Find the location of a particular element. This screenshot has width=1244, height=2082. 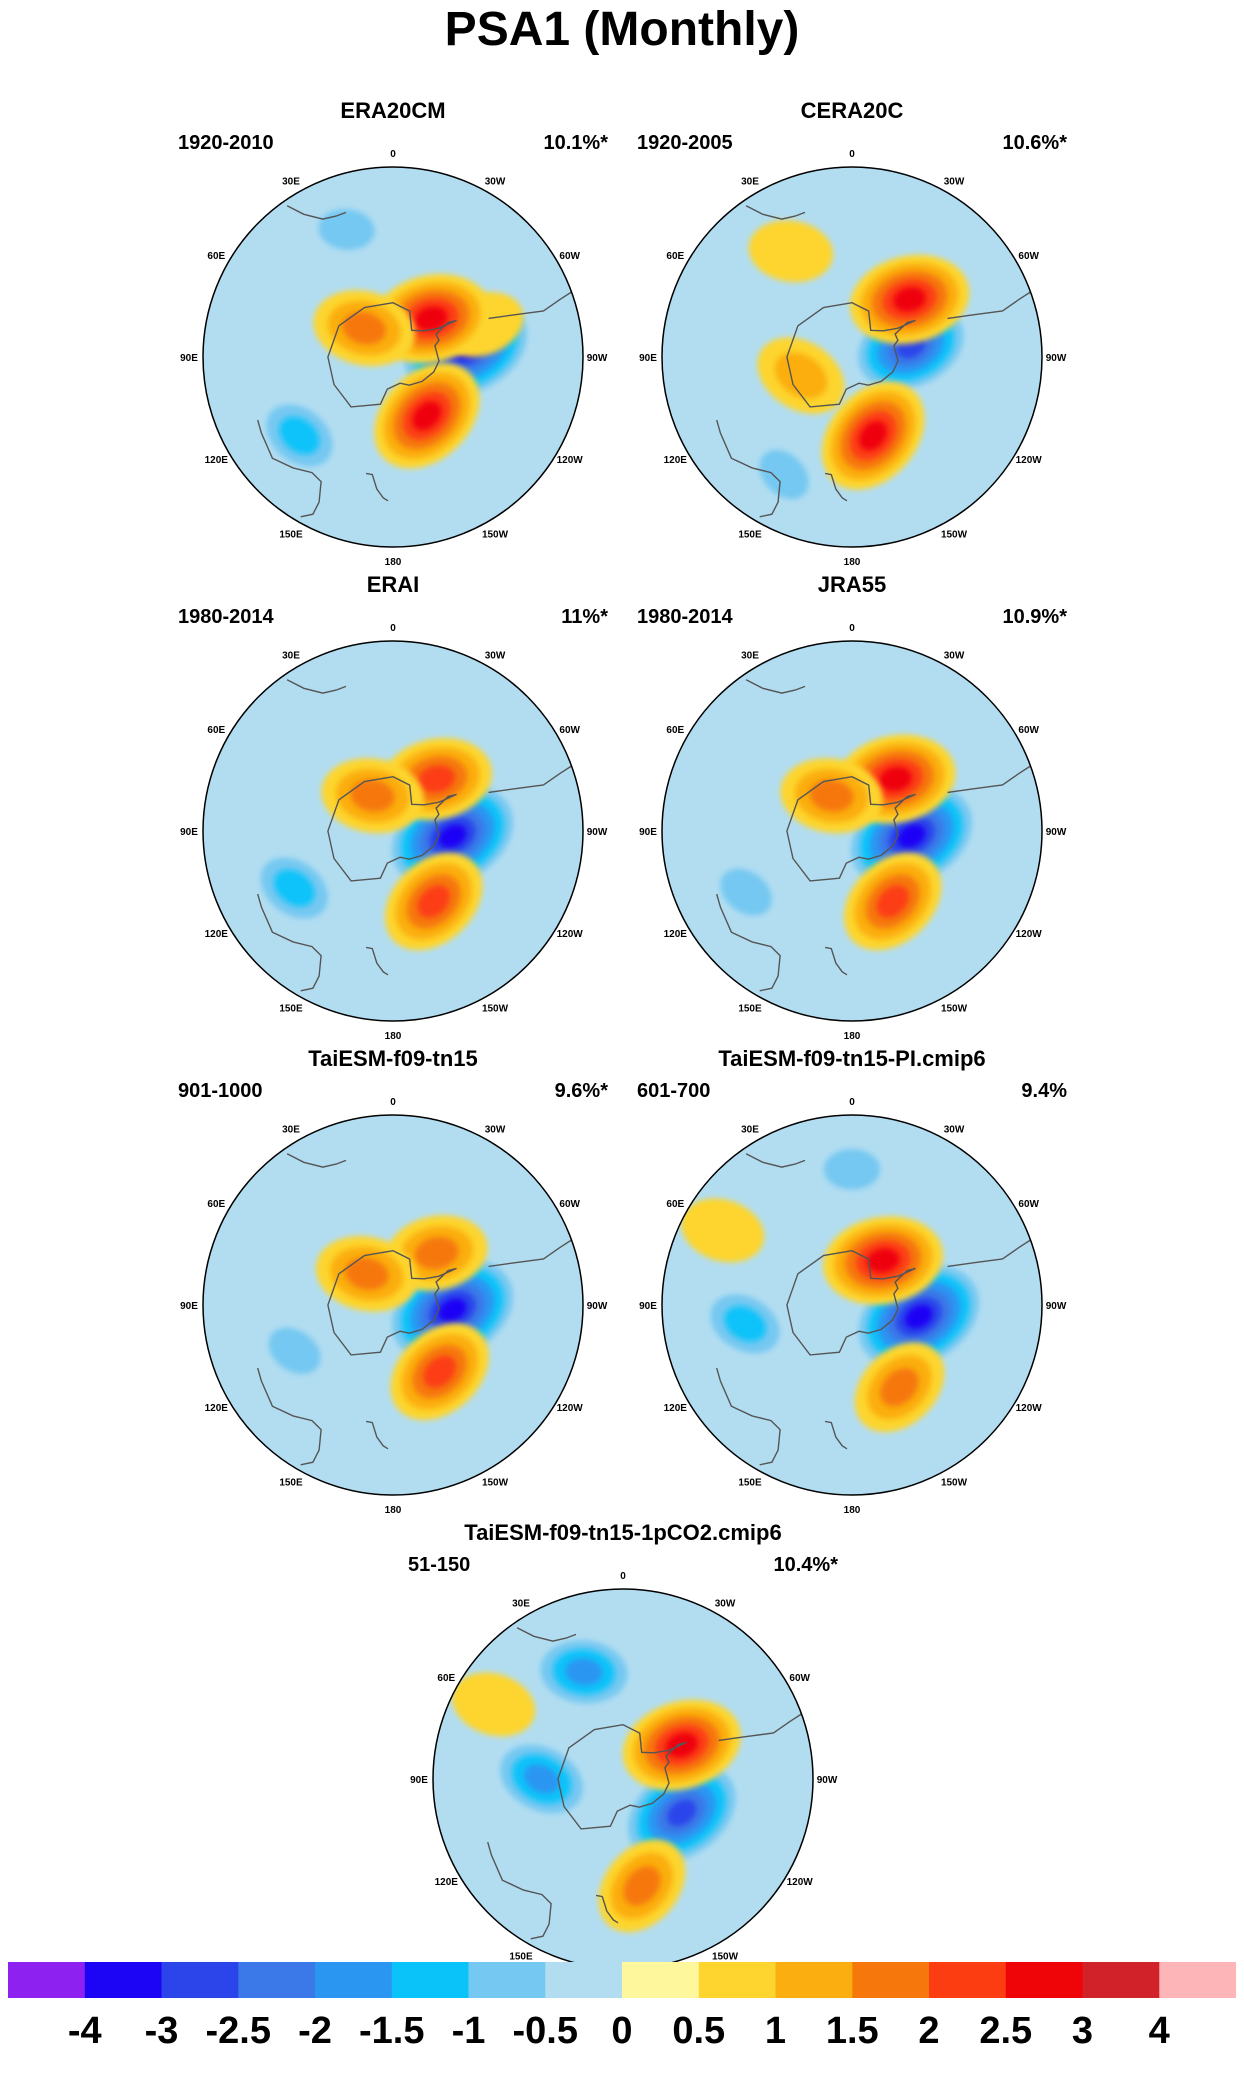

colorbar-tick-label: -1.5 is located at coordinates (392, 2031).